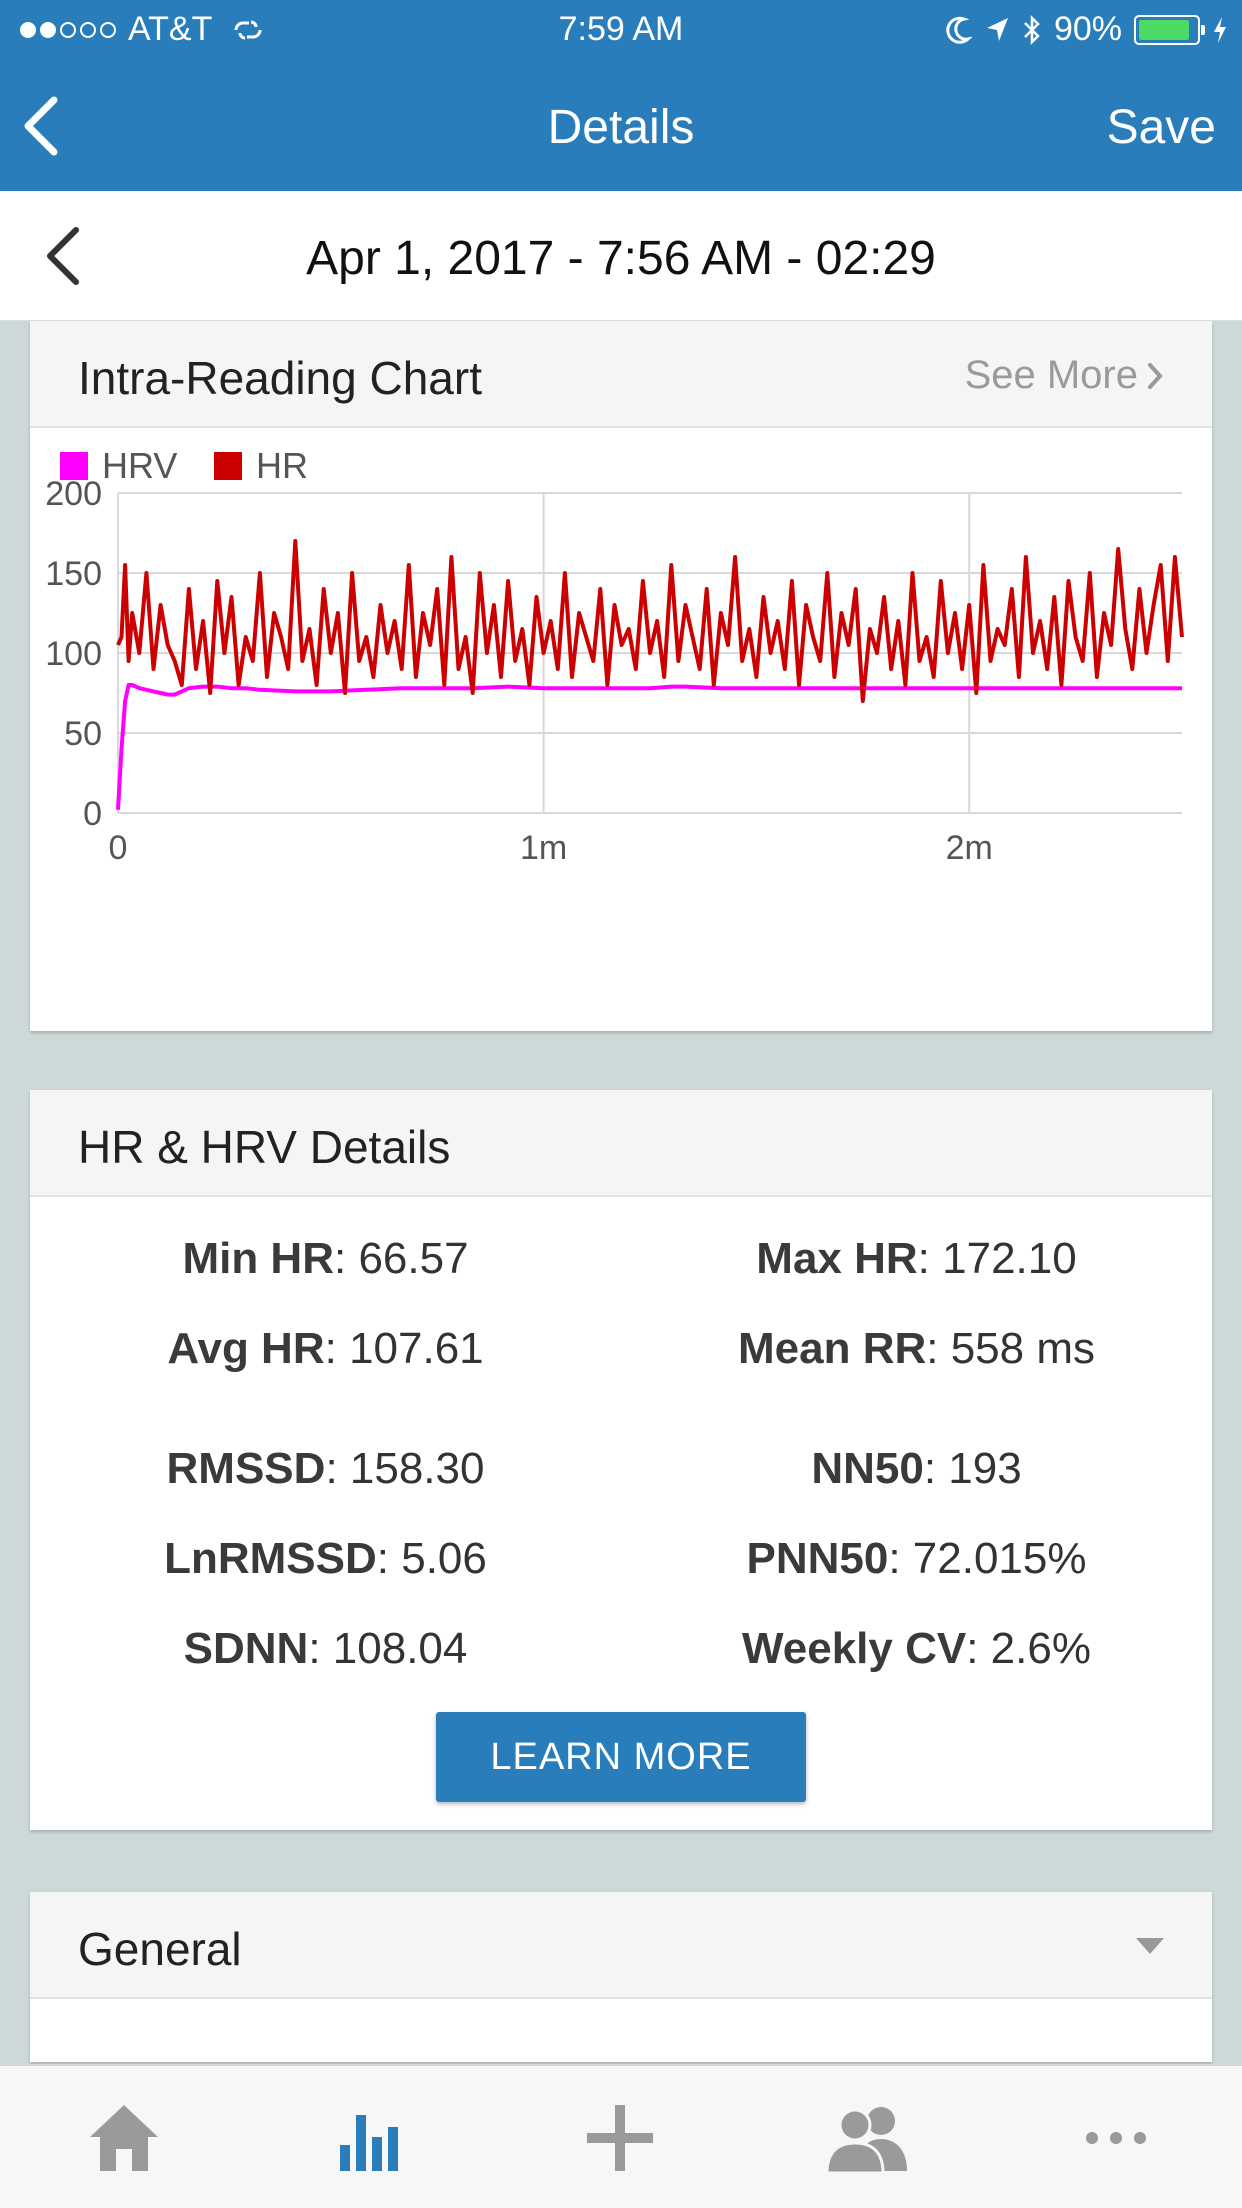  I want to click on chart-card-header: Intra-Reading Chart See More, so click(621, 374).